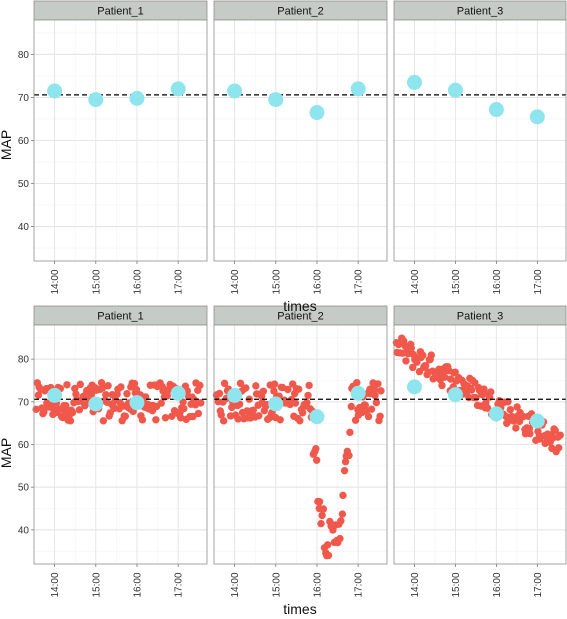 This screenshot has height=619, width=567. Describe the element at coordinates (7, 145) in the screenshot. I see `y-axis-title-top: MAP` at that location.